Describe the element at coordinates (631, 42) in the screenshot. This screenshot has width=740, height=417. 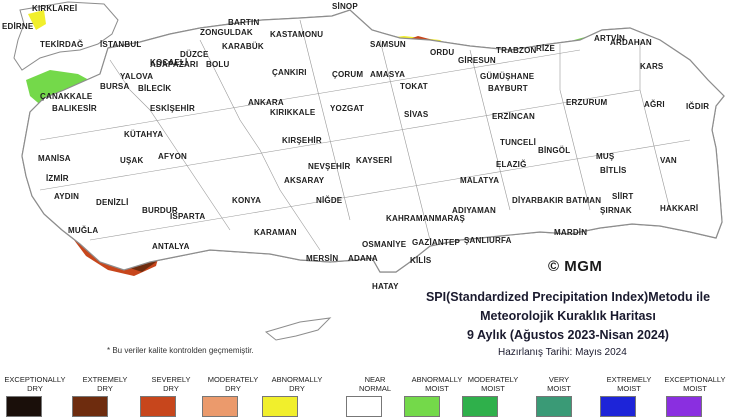
I see `city-label: ARDAHAN` at that location.